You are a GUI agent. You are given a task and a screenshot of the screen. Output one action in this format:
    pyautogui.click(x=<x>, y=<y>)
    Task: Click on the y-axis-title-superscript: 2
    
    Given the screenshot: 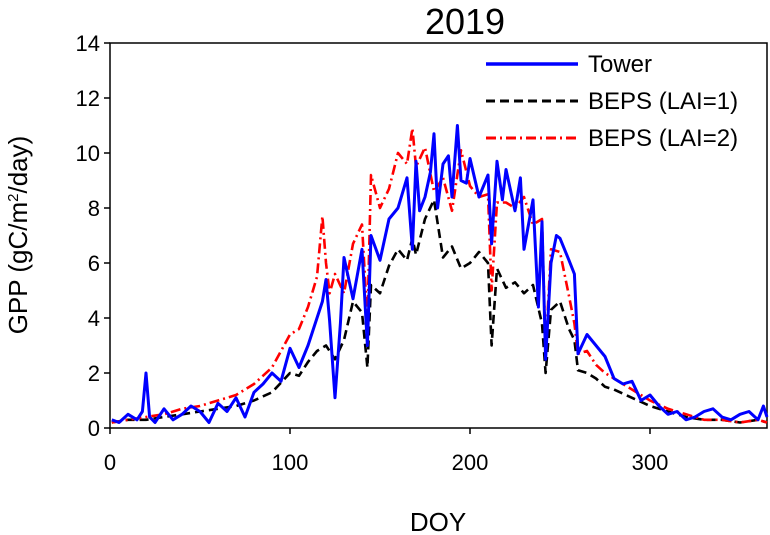 What is the action you would take?
    pyautogui.click(x=13, y=198)
    